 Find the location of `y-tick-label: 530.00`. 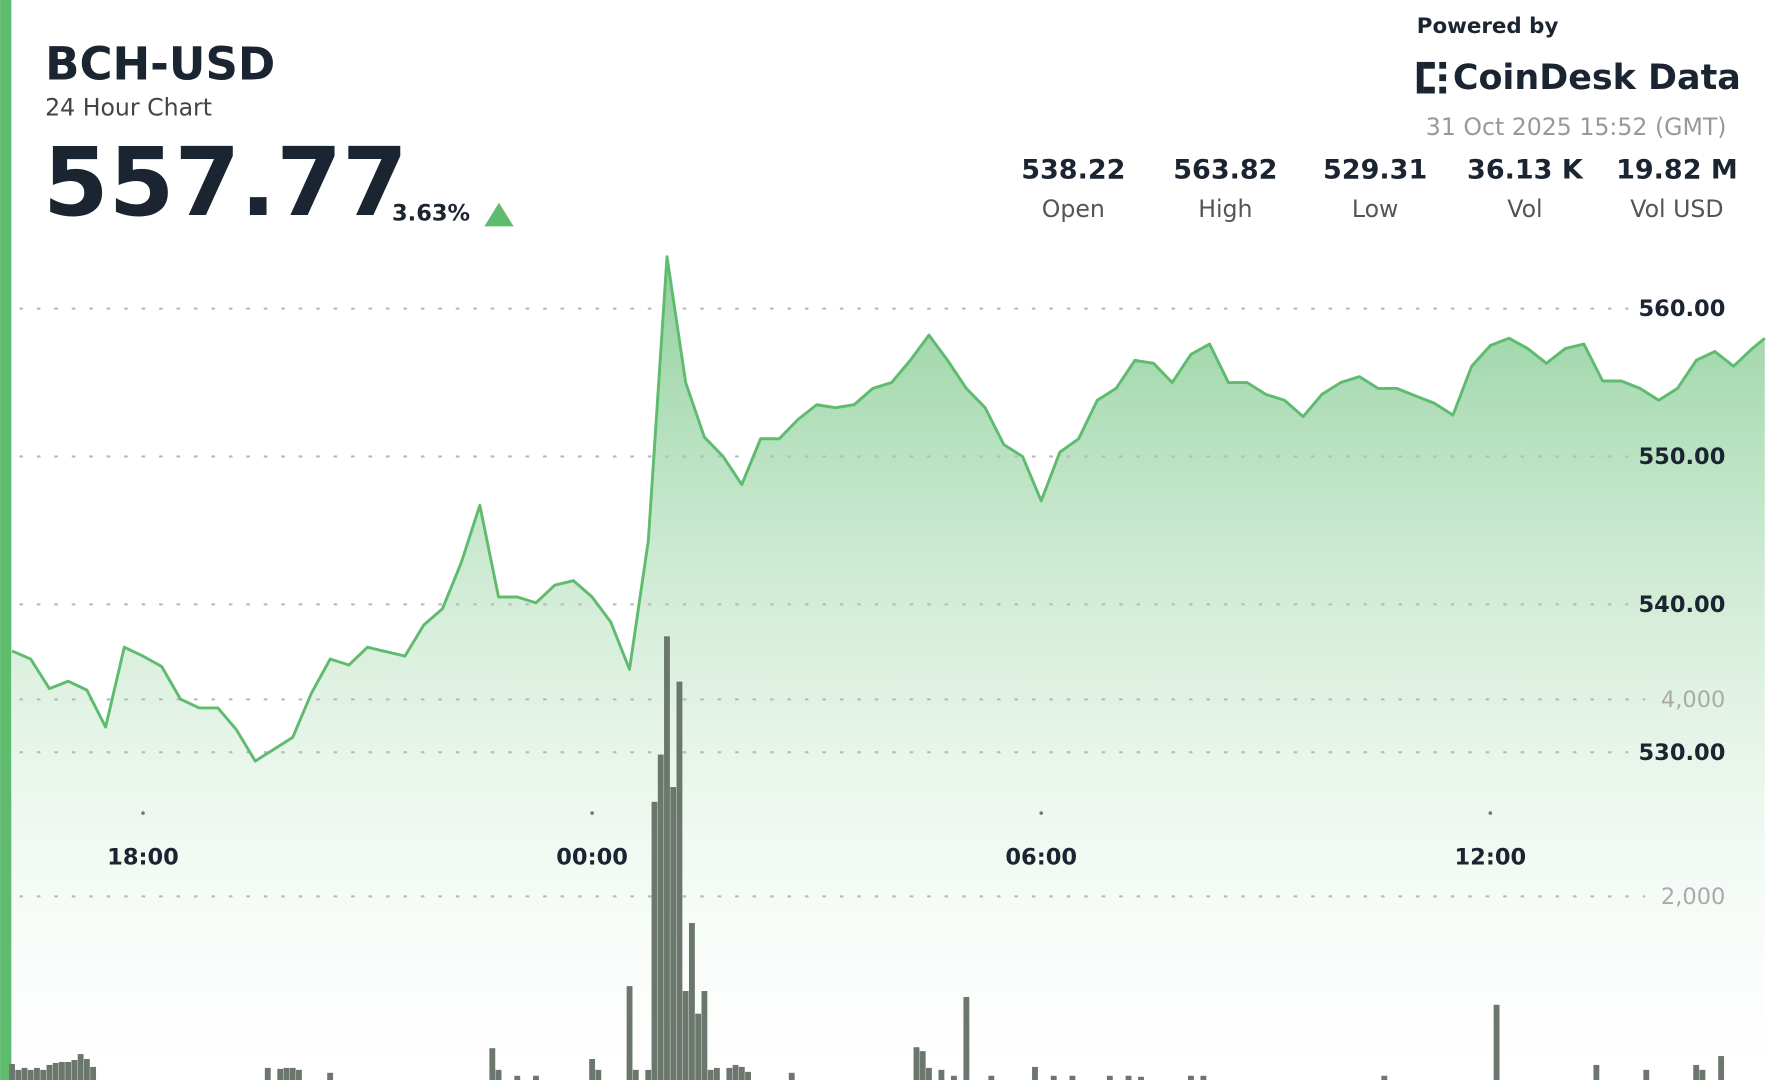

y-tick-label: 530.00 is located at coordinates (1681, 753).